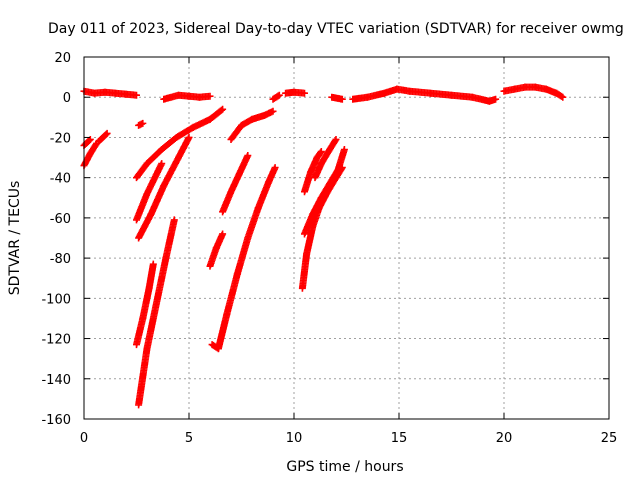 Image resolution: width=640 pixels, height=480 pixels. I want to click on y-tick-label: -160, so click(56, 420).